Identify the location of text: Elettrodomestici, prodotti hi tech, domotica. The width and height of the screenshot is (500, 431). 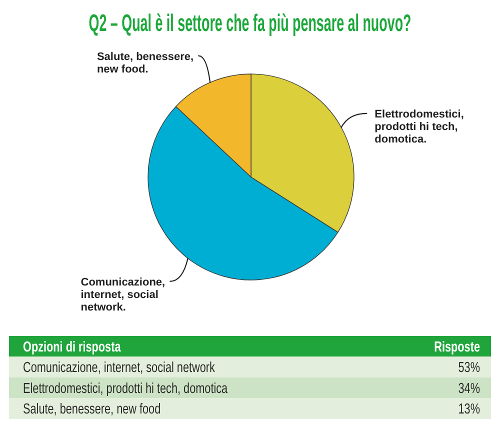
(125, 387).